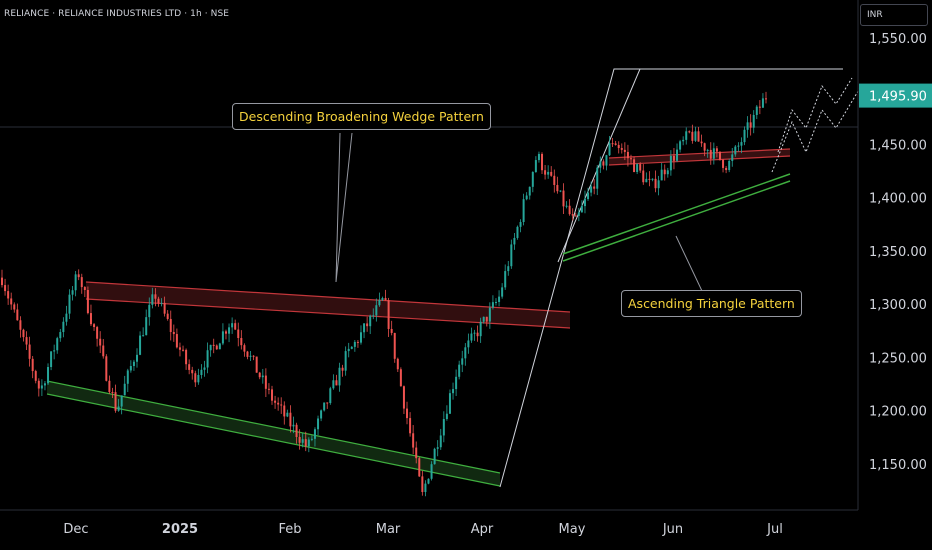 The height and width of the screenshot is (550, 932). Describe the element at coordinates (898, 199) in the screenshot. I see `y-tick-label: 1,400.00` at that location.